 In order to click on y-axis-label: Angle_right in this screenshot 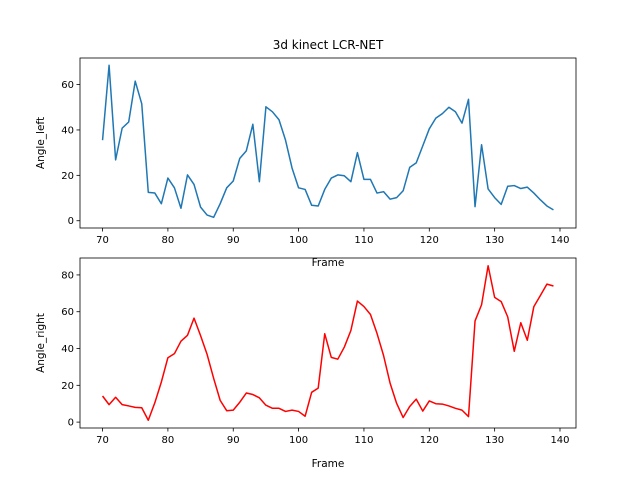, I will do `click(41, 343)`.